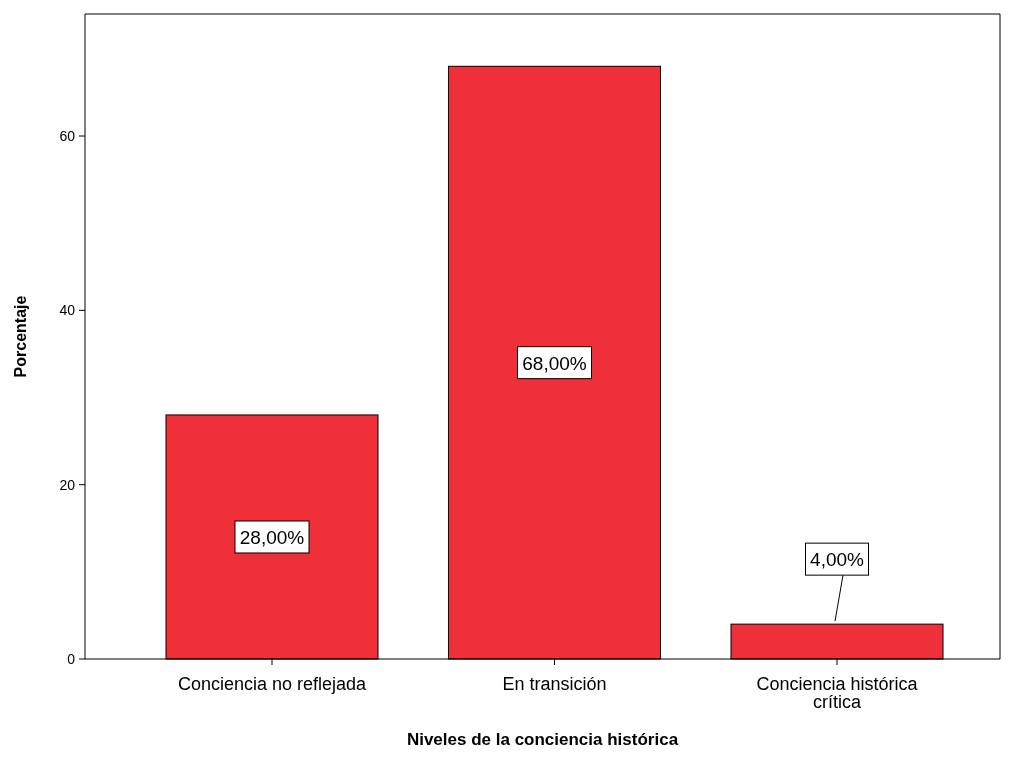 This screenshot has width=1013, height=783. What do you see at coordinates (20, 336) in the screenshot?
I see `y-axis-title: Porcentaje` at bounding box center [20, 336].